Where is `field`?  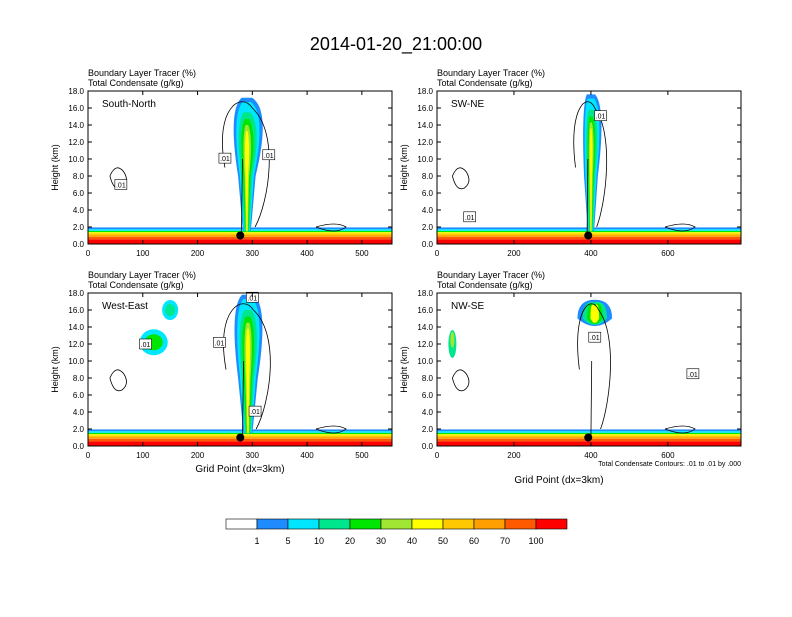 field is located at coordinates (240, 370).